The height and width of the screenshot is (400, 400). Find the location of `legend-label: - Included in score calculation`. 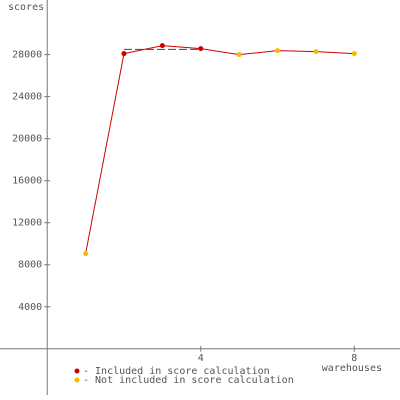

legend-label: - Included in score calculation is located at coordinates (176, 371).